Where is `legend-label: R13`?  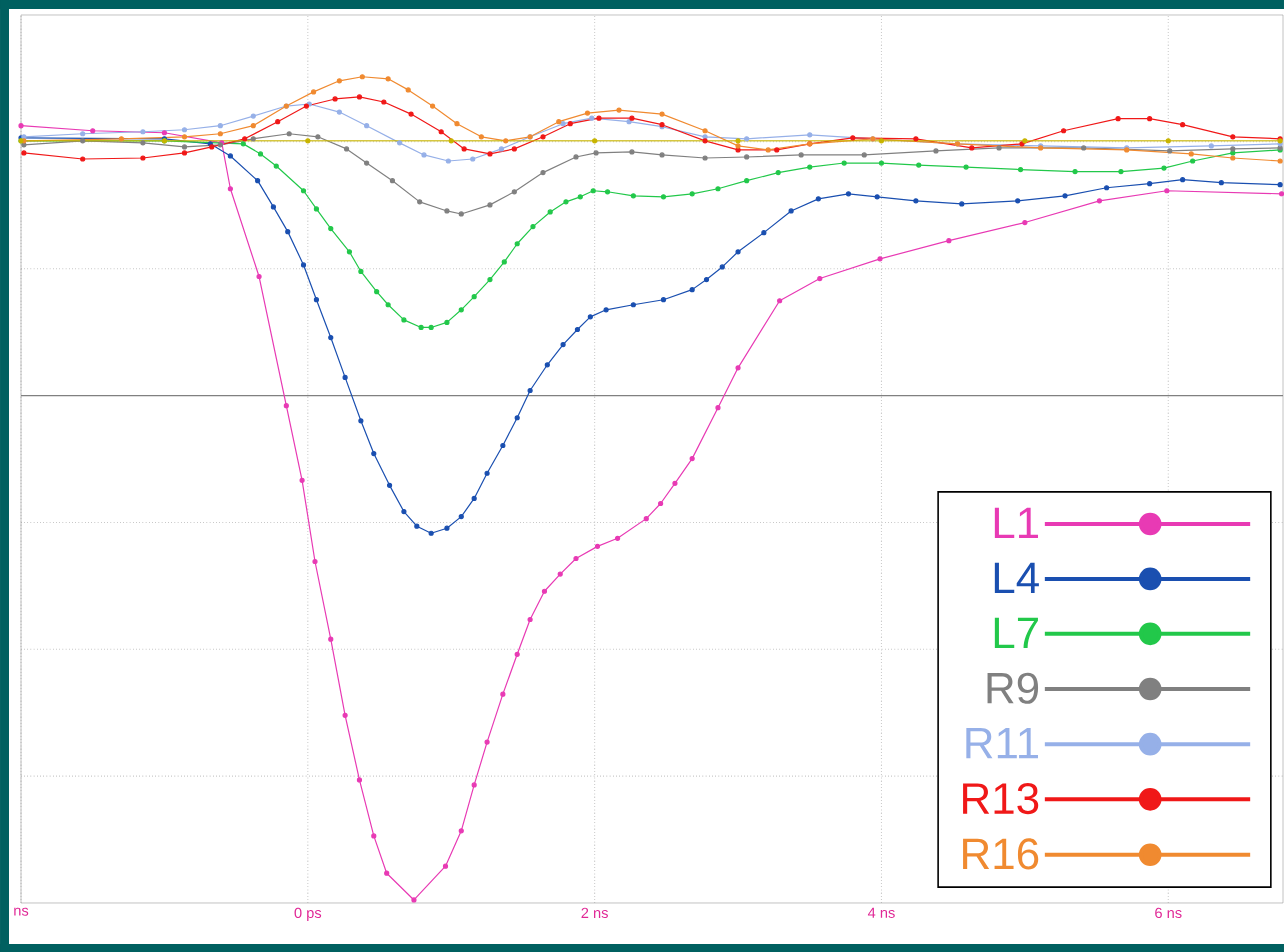 legend-label: R13 is located at coordinates (1001, 798).